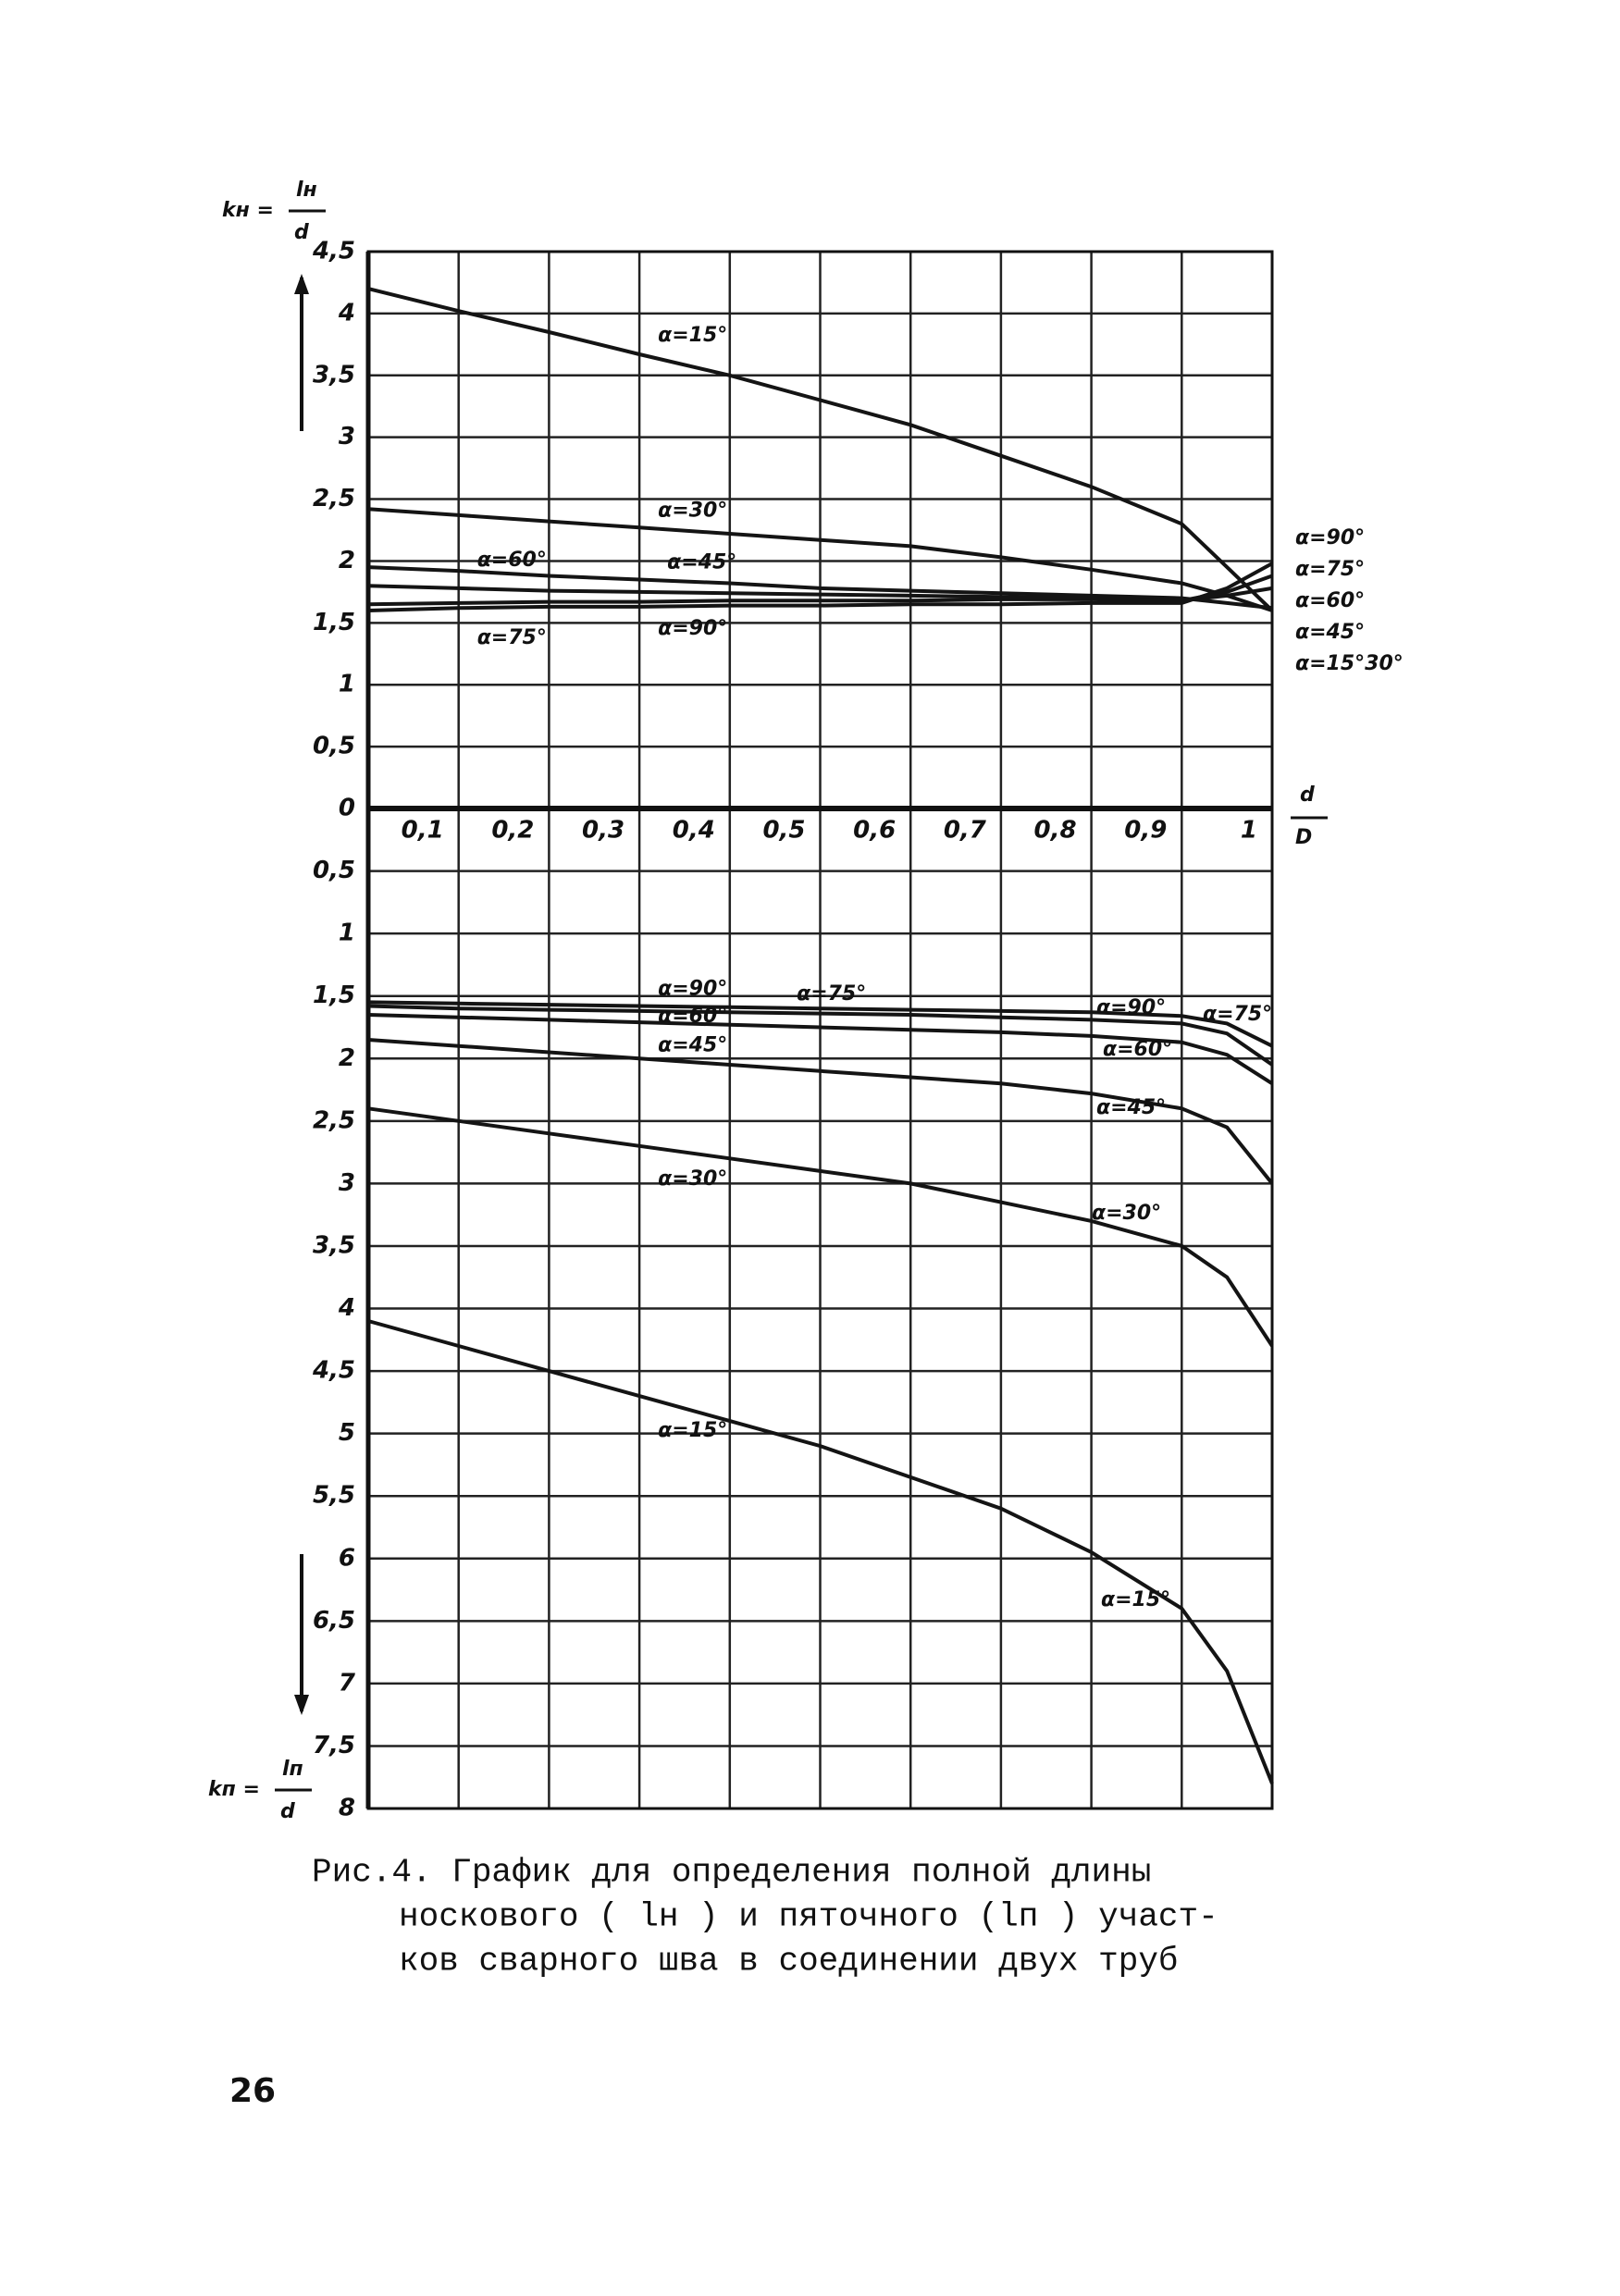  Describe the element at coordinates (694, 831) in the screenshot. I see `x-tick-label: 0,4` at that location.